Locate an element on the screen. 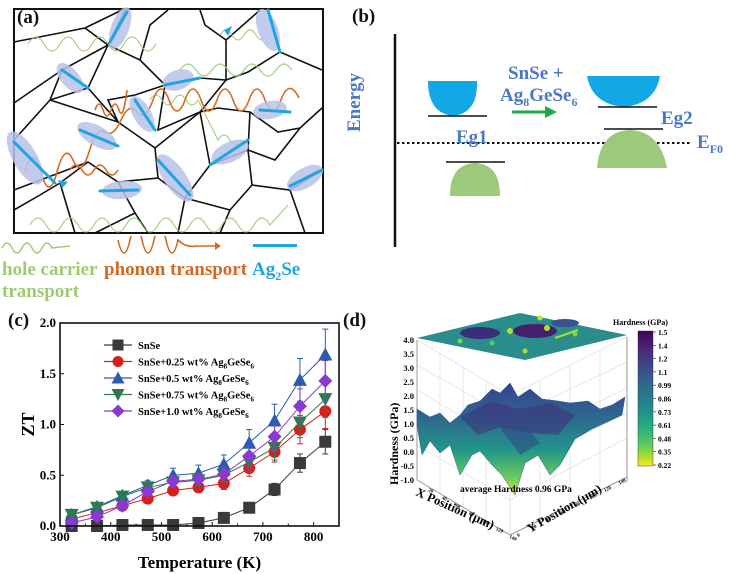 The height and width of the screenshot is (574, 729). colorbar-ticks: 1.5 1.4 1.2 1.1 0.99 0.86 0.73 0.61 0.48 0.35 0.22 is located at coordinates (662, 399).